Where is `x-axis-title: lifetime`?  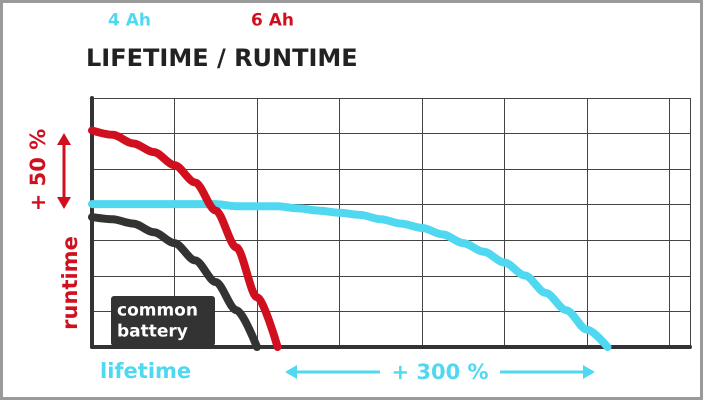
x-axis-title: lifetime is located at coordinates (146, 371).